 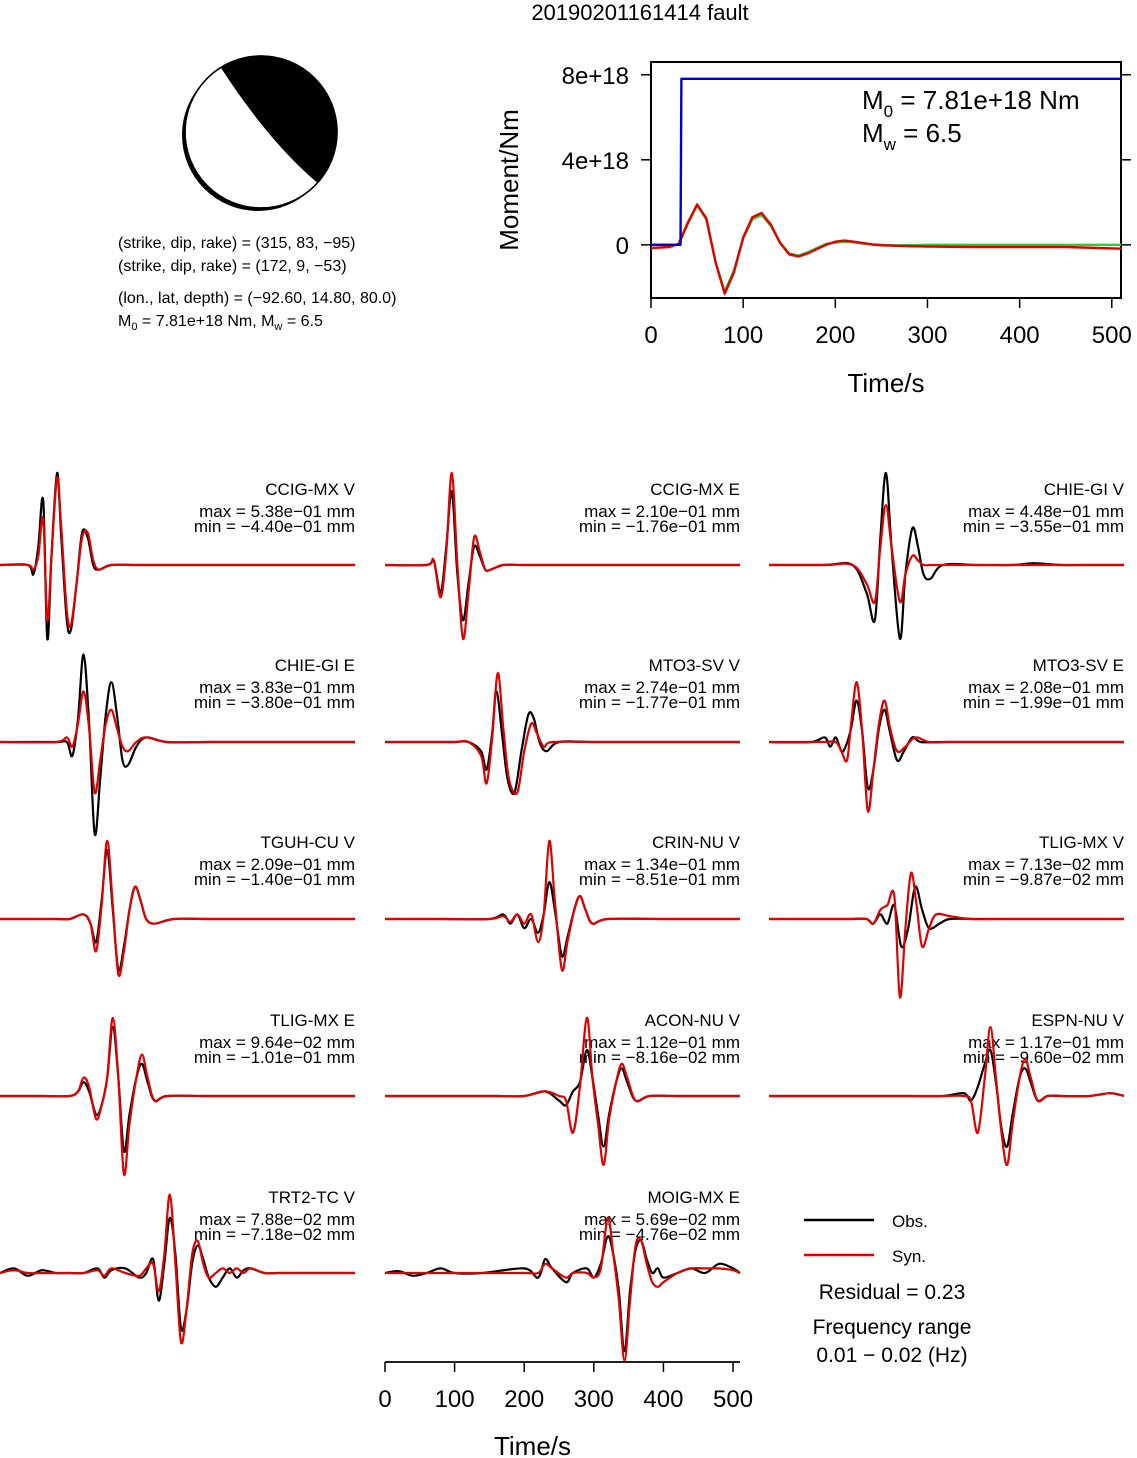 What do you see at coordinates (835, 335) in the screenshot?
I see `stf-x-tick-label: 200` at bounding box center [835, 335].